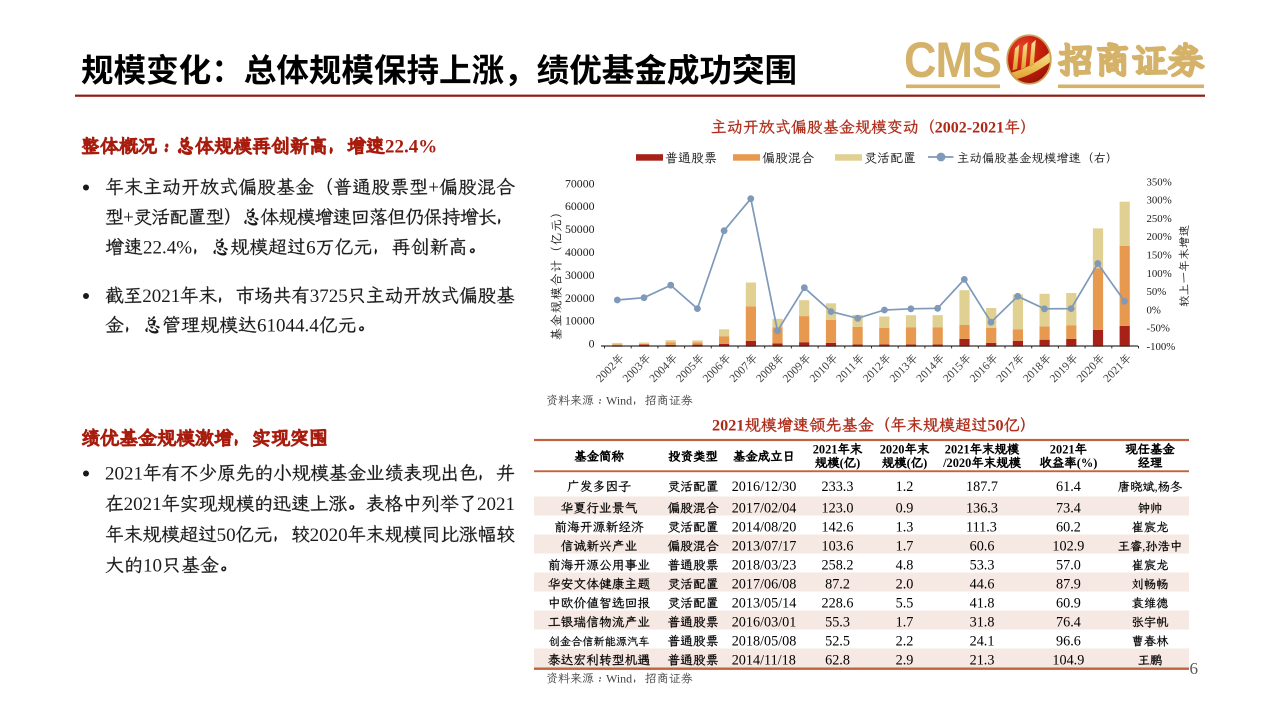 This screenshot has height=719, width=1279. What do you see at coordinates (1159, 274) in the screenshot?
I see `svg-text: 100%` at bounding box center [1159, 274].